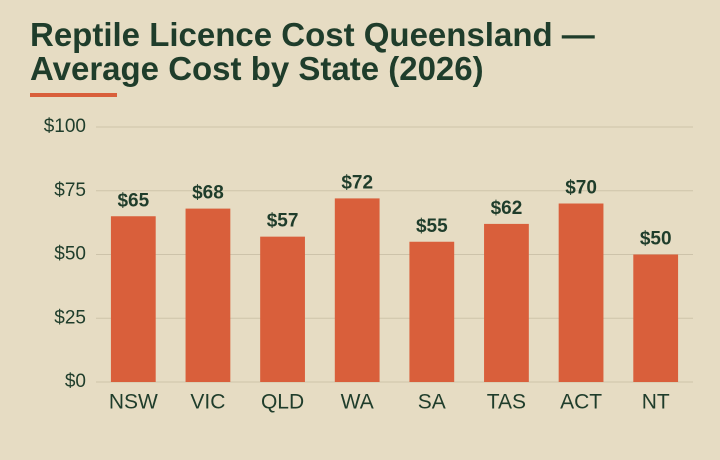 The width and height of the screenshot is (720, 460). Describe the element at coordinates (65, 126) in the screenshot. I see `y-tick-label: $100` at that location.